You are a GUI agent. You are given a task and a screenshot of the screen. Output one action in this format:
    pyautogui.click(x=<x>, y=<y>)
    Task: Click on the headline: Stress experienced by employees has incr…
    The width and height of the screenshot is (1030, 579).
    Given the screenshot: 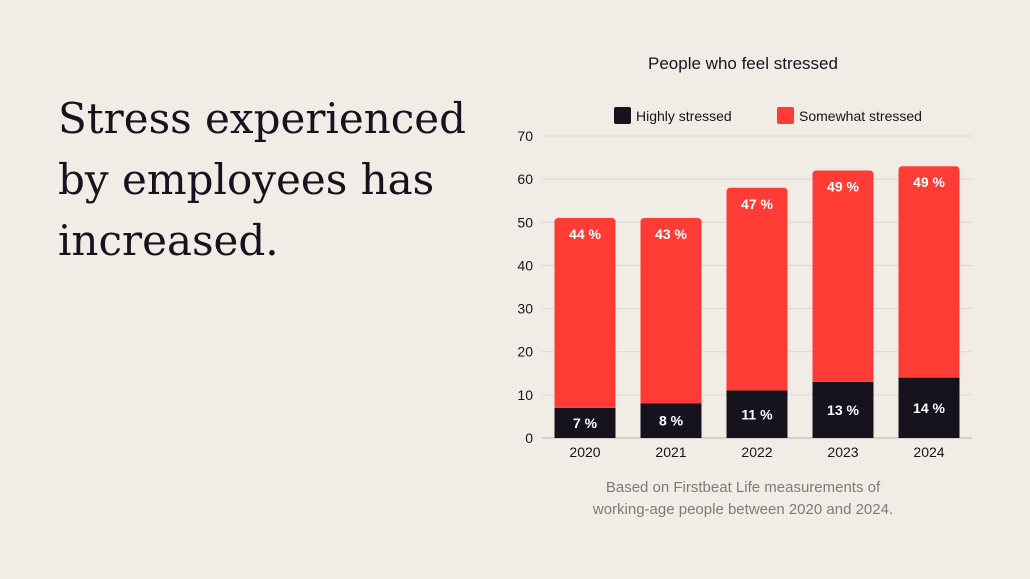 What is the action you would take?
    pyautogui.click(x=268, y=179)
    